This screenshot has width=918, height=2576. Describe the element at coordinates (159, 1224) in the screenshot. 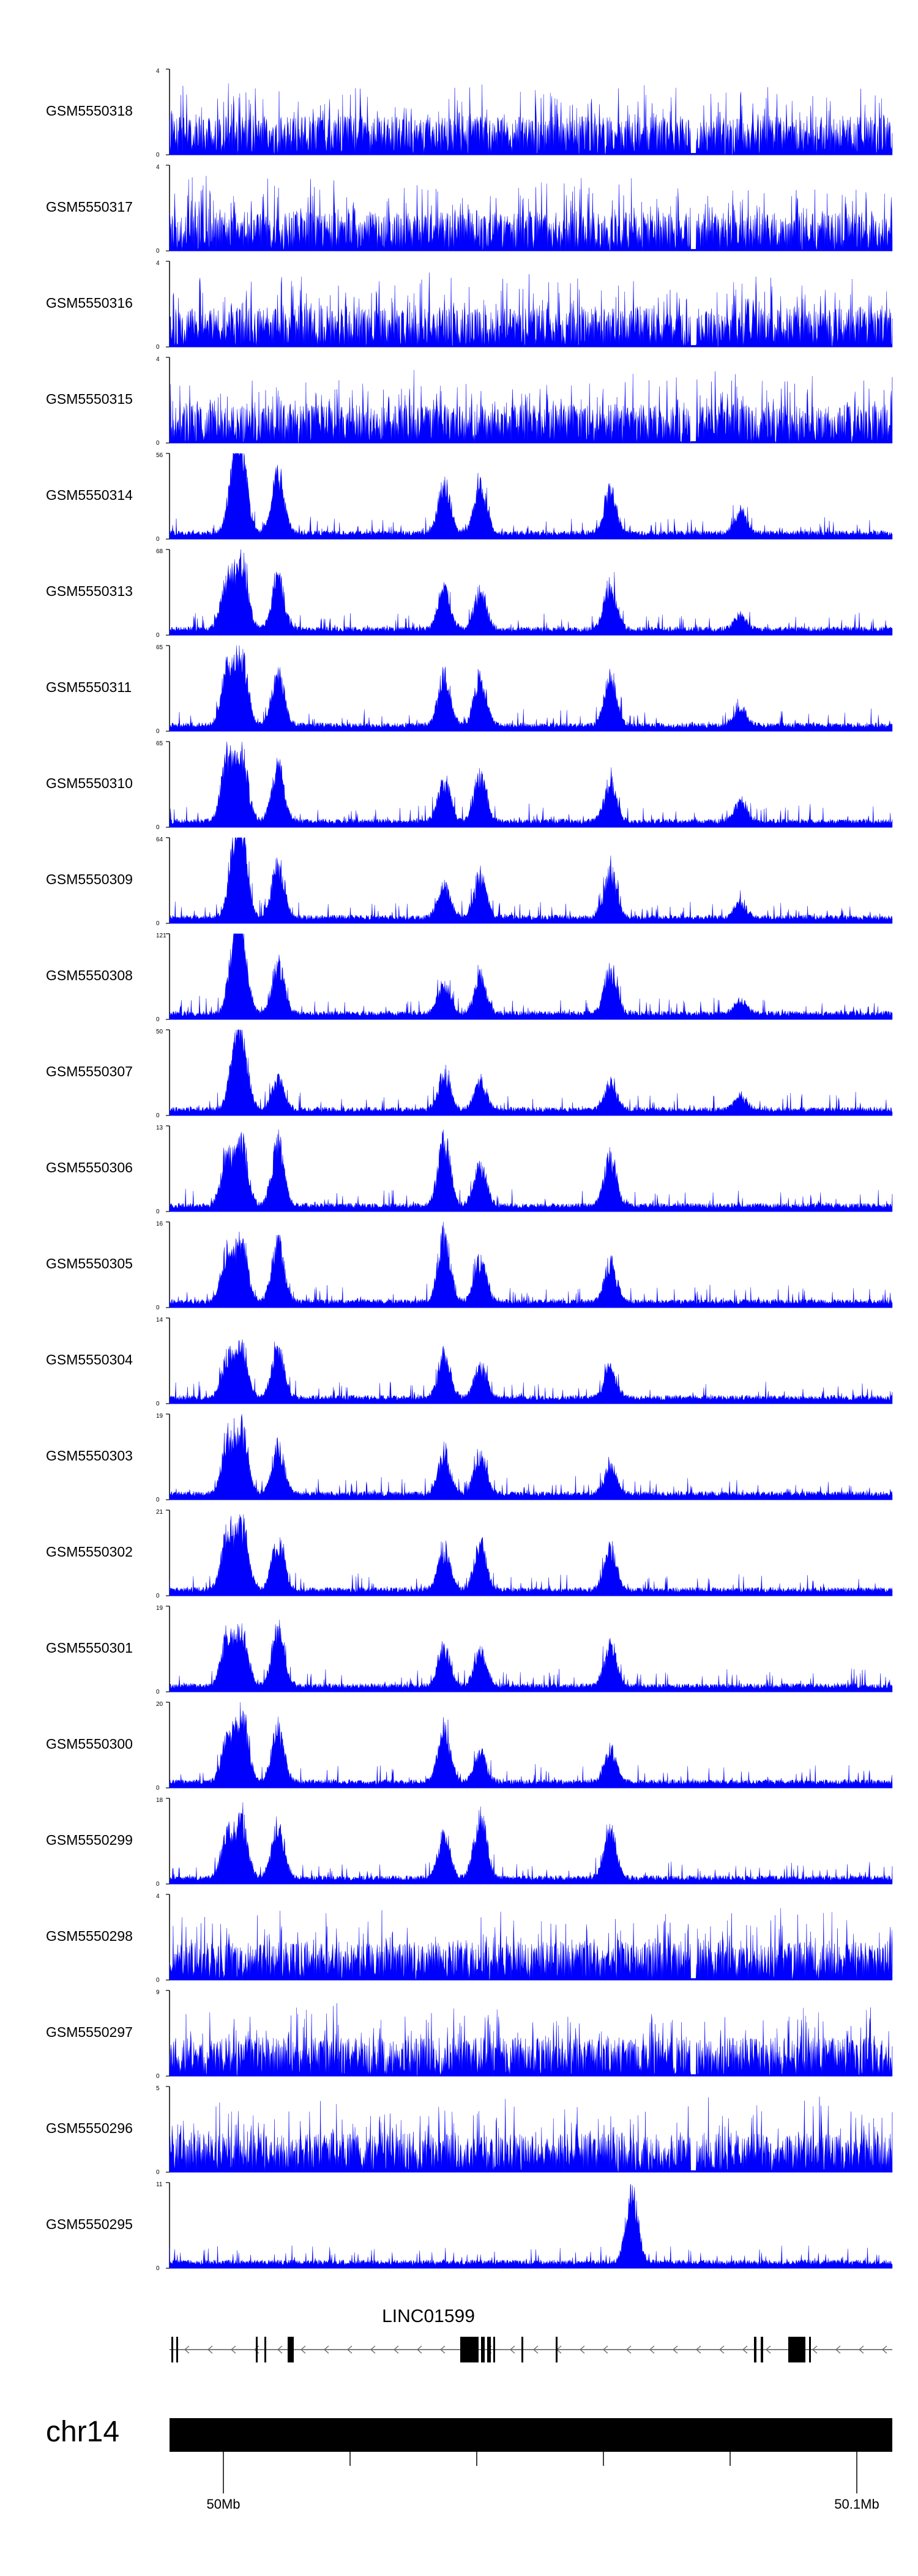

I see `y-max-label: 16` at that location.